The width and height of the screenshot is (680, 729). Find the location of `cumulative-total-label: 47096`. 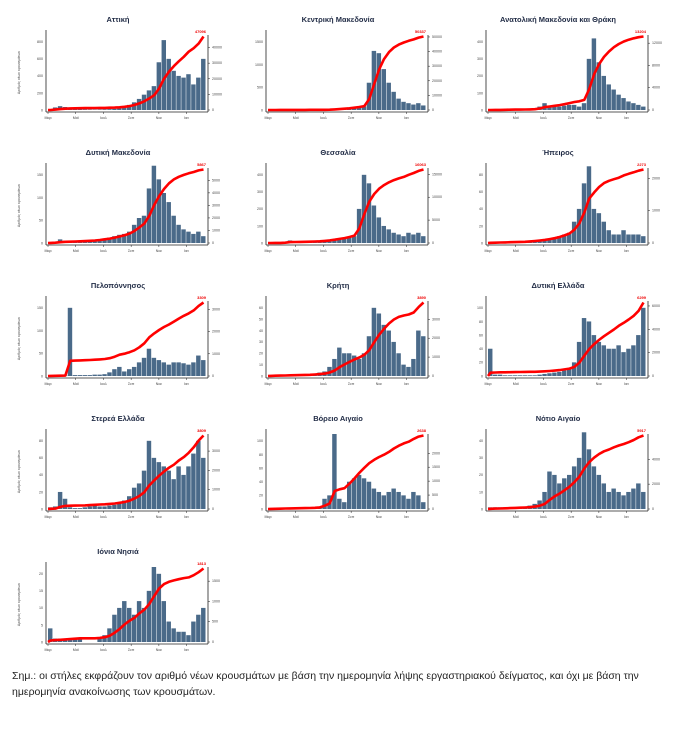

cumulative-total-label: 47096 is located at coordinates (201, 31).